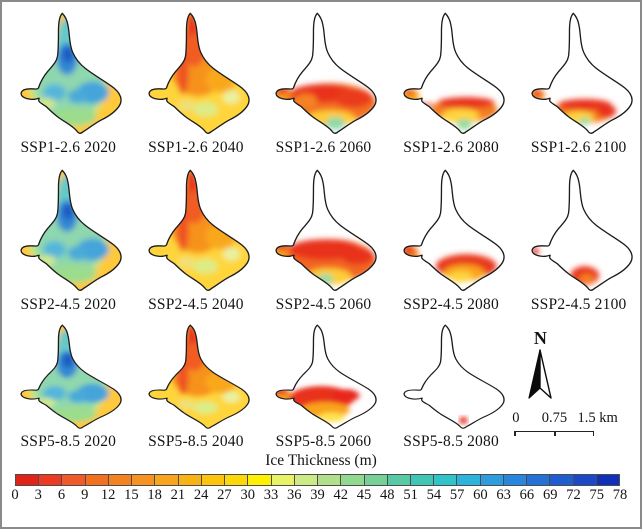  Describe the element at coordinates (68, 304) in the screenshot. I see `map-label: SSP2-4.5 2020` at that location.